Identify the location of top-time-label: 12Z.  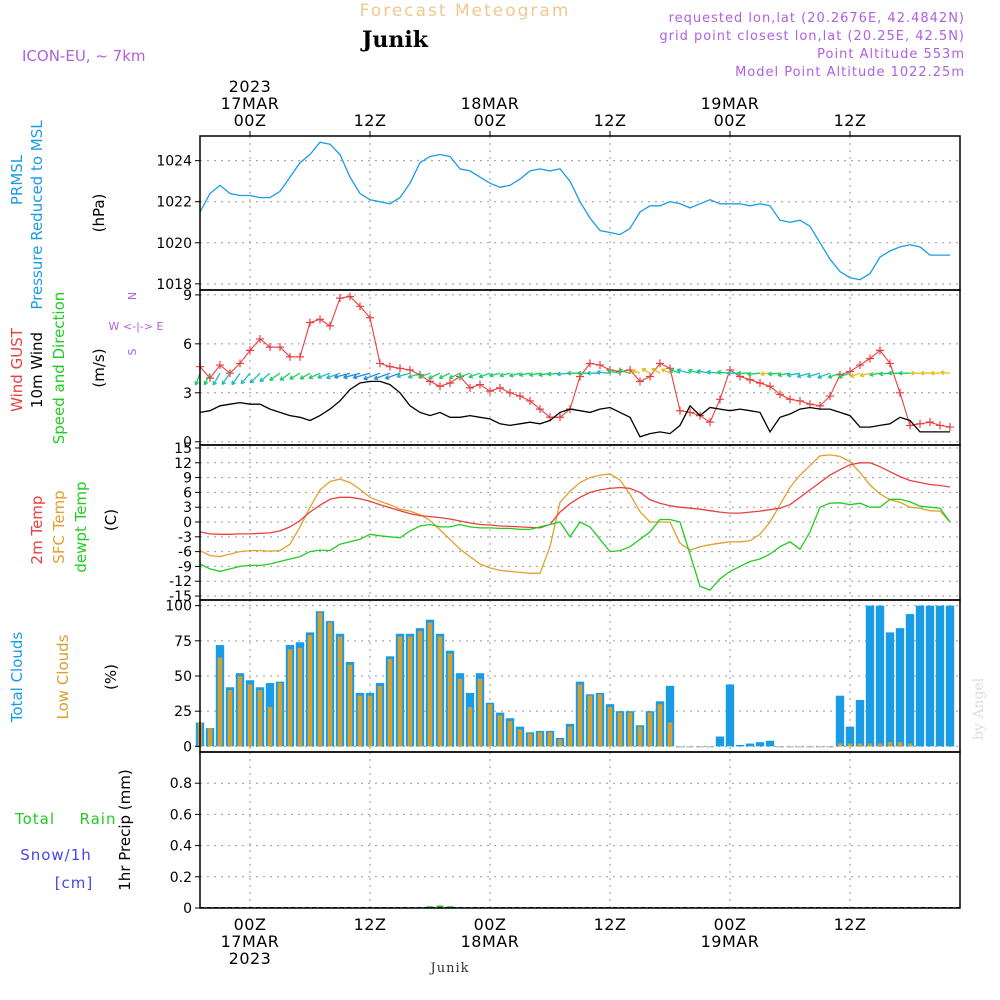
(850, 120).